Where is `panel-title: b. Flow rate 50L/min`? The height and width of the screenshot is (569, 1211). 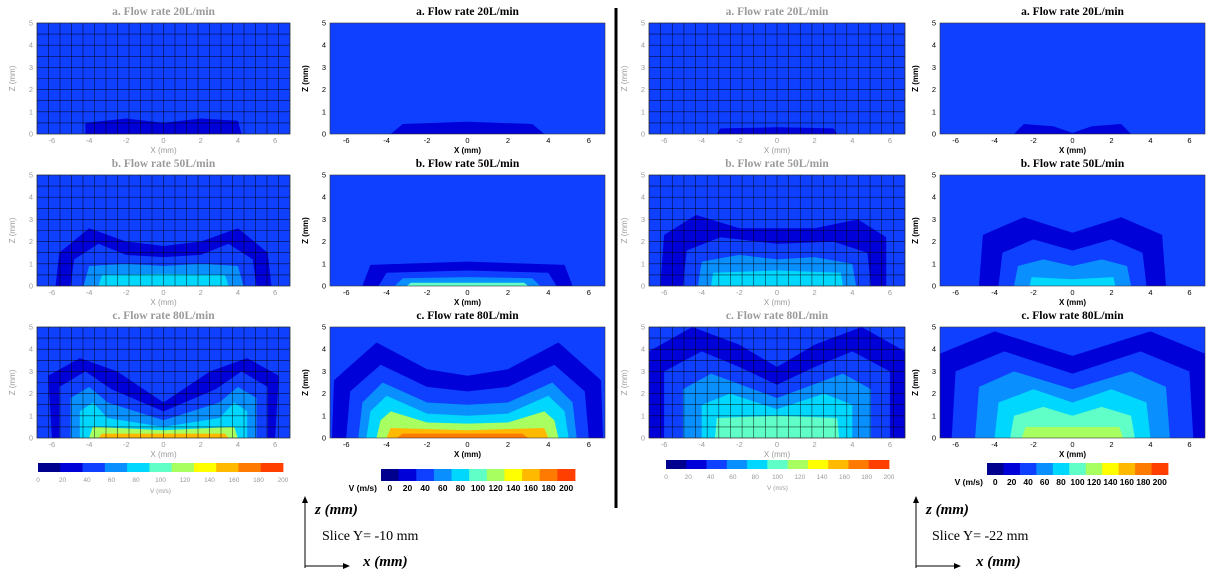 panel-title: b. Flow rate 50L/min is located at coordinates (1073, 164).